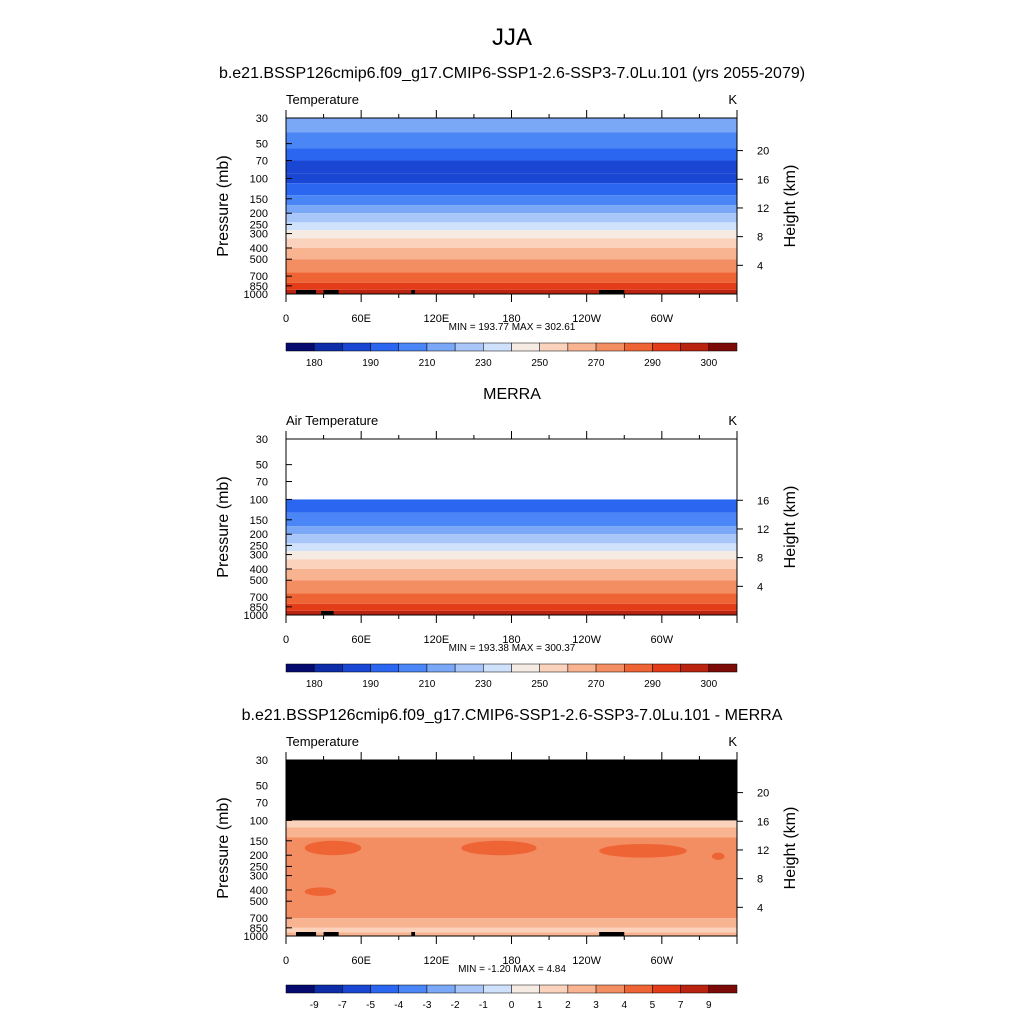 This screenshot has height=1024, width=1024. Describe the element at coordinates (370, 363) in the screenshot. I see `colorbar-label: 190` at that location.